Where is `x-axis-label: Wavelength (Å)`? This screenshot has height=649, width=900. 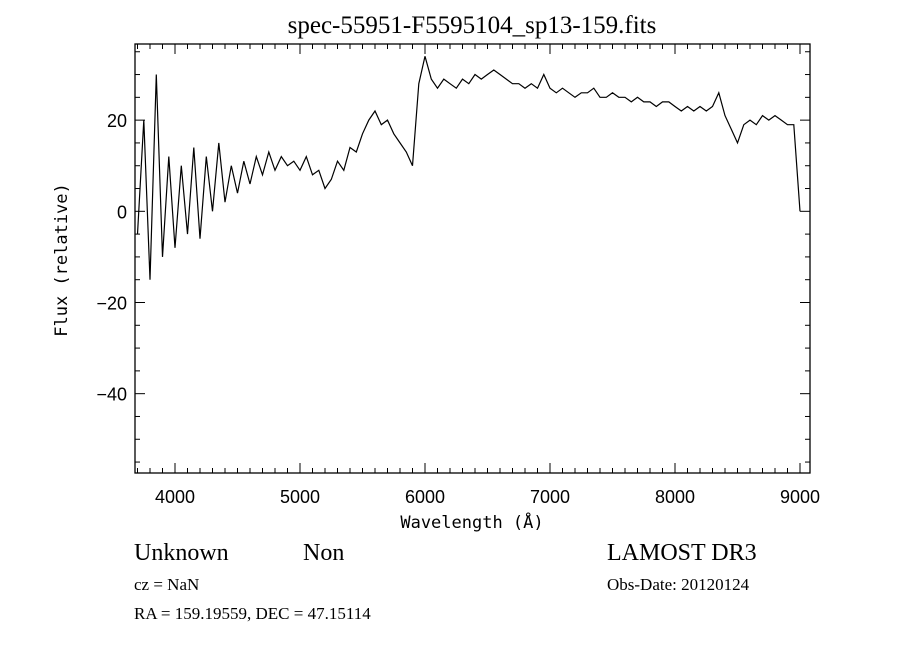 x-axis-label: Wavelength (Å) is located at coordinates (471, 522).